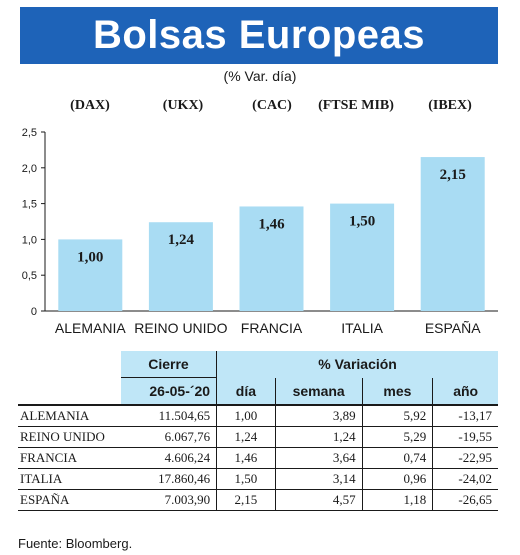 This screenshot has height=555, width=520. I want to click on title-banner: Bolsas Europeas, so click(259, 35).